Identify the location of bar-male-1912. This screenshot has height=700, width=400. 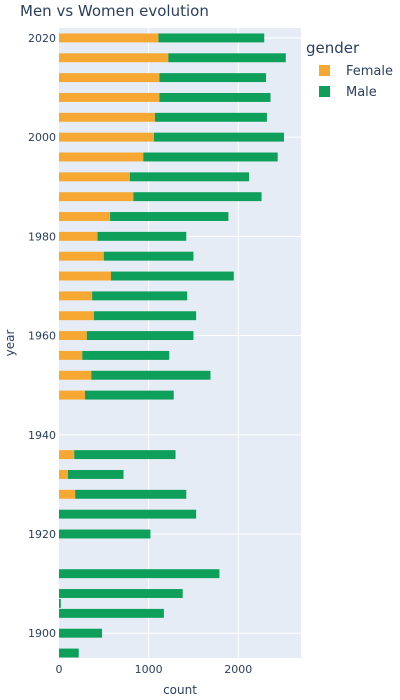
(139, 574).